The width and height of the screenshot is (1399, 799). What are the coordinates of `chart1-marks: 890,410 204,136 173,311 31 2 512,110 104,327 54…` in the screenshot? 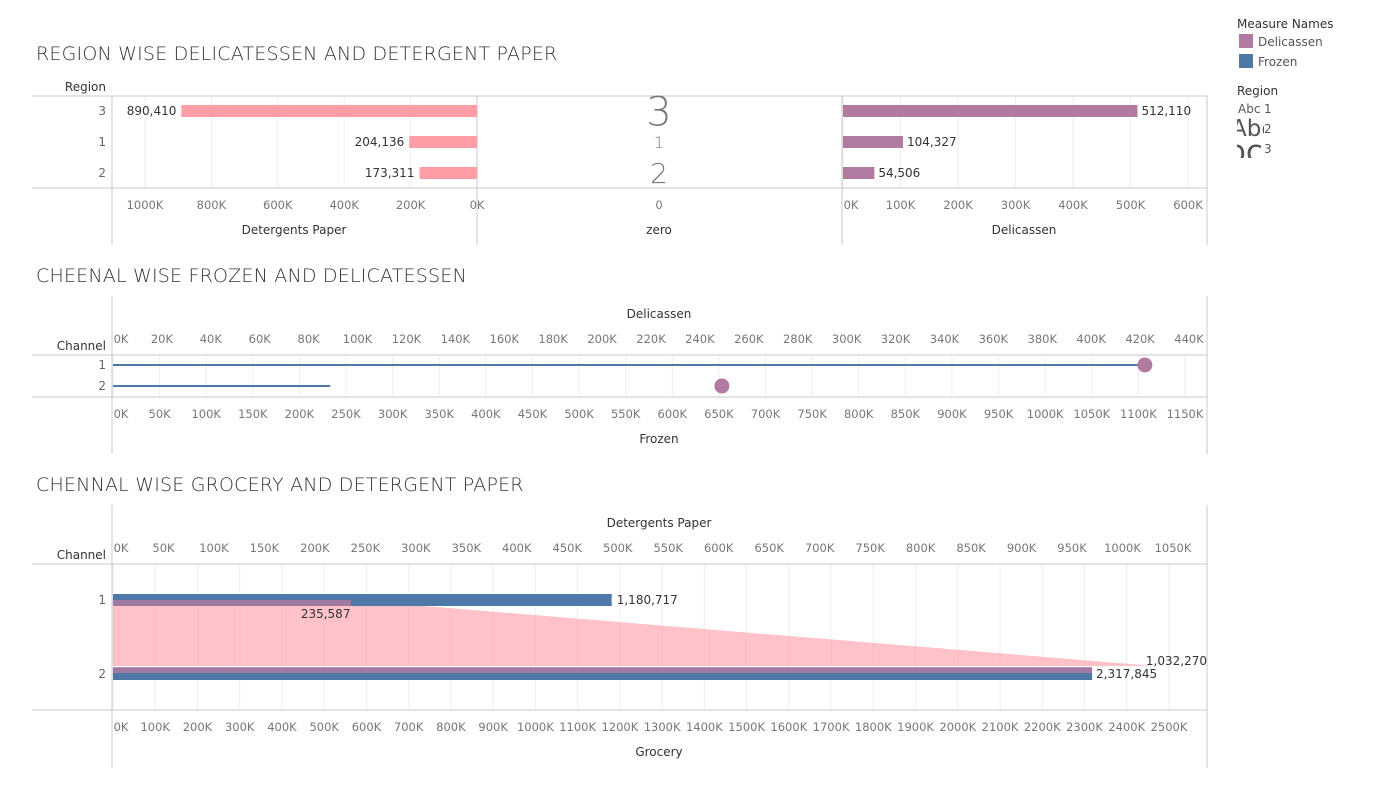 It's located at (659, 139).